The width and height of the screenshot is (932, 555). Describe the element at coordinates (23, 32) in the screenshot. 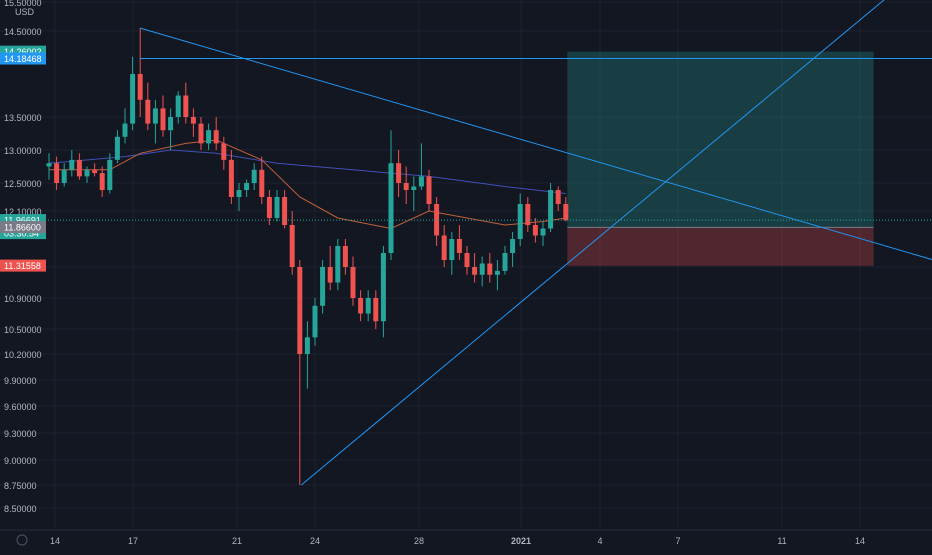

I see `y-tick-label: 14.50000` at that location.